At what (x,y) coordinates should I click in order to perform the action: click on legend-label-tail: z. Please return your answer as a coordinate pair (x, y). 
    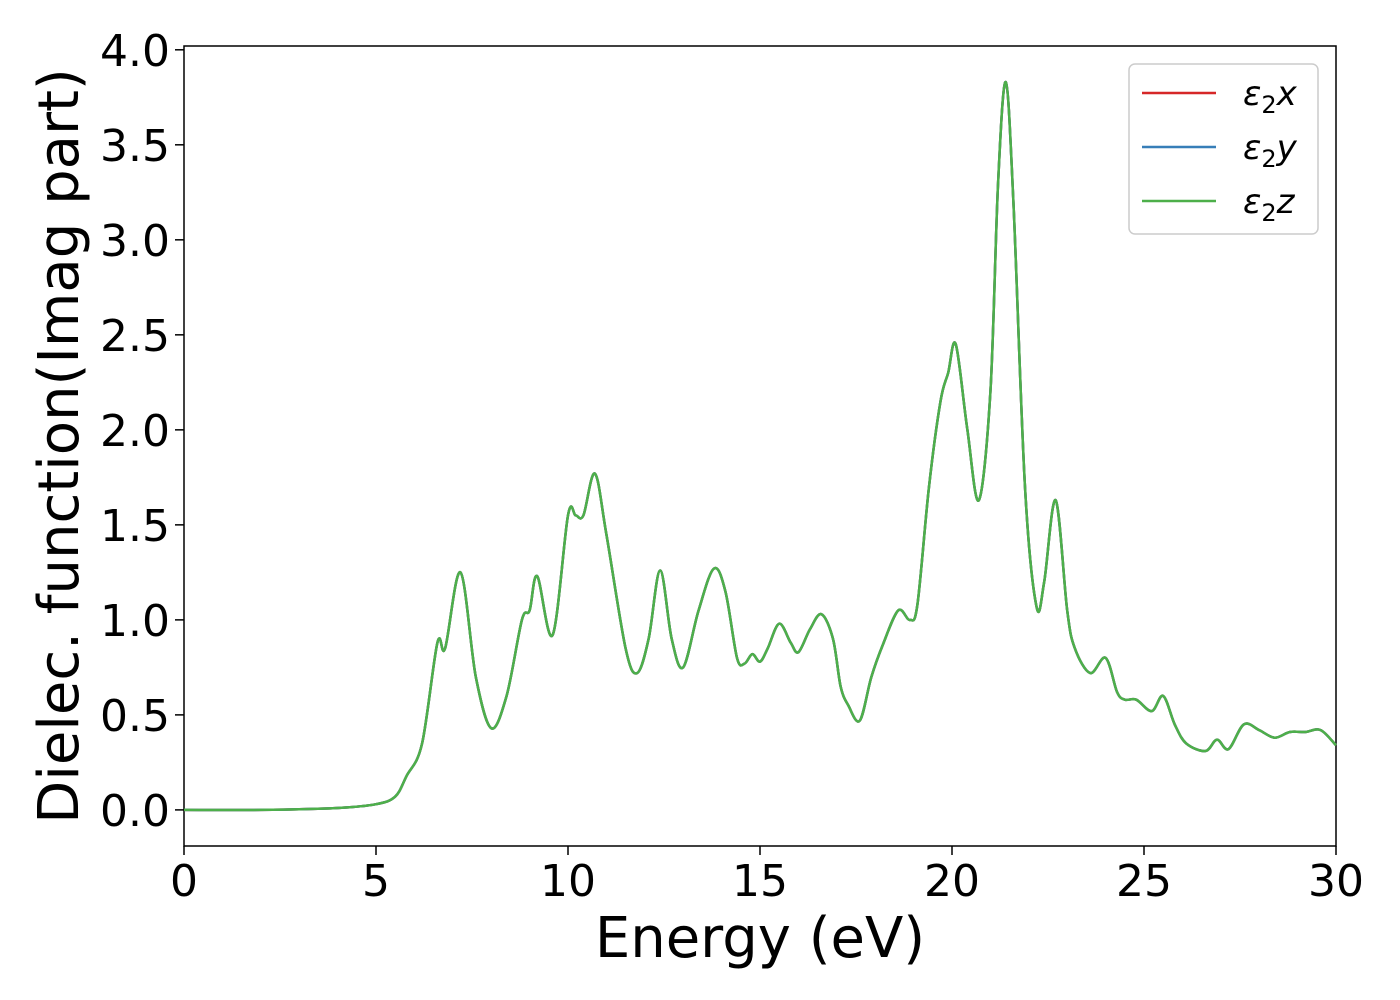
    Looking at the image, I should click on (1286, 202).